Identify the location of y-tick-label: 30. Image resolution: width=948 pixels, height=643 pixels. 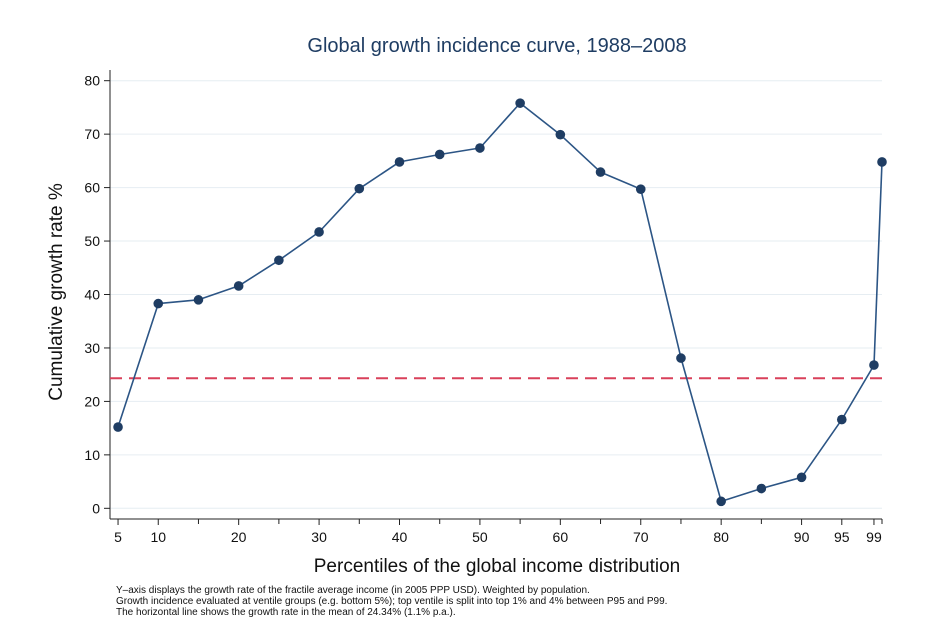
(92, 348).